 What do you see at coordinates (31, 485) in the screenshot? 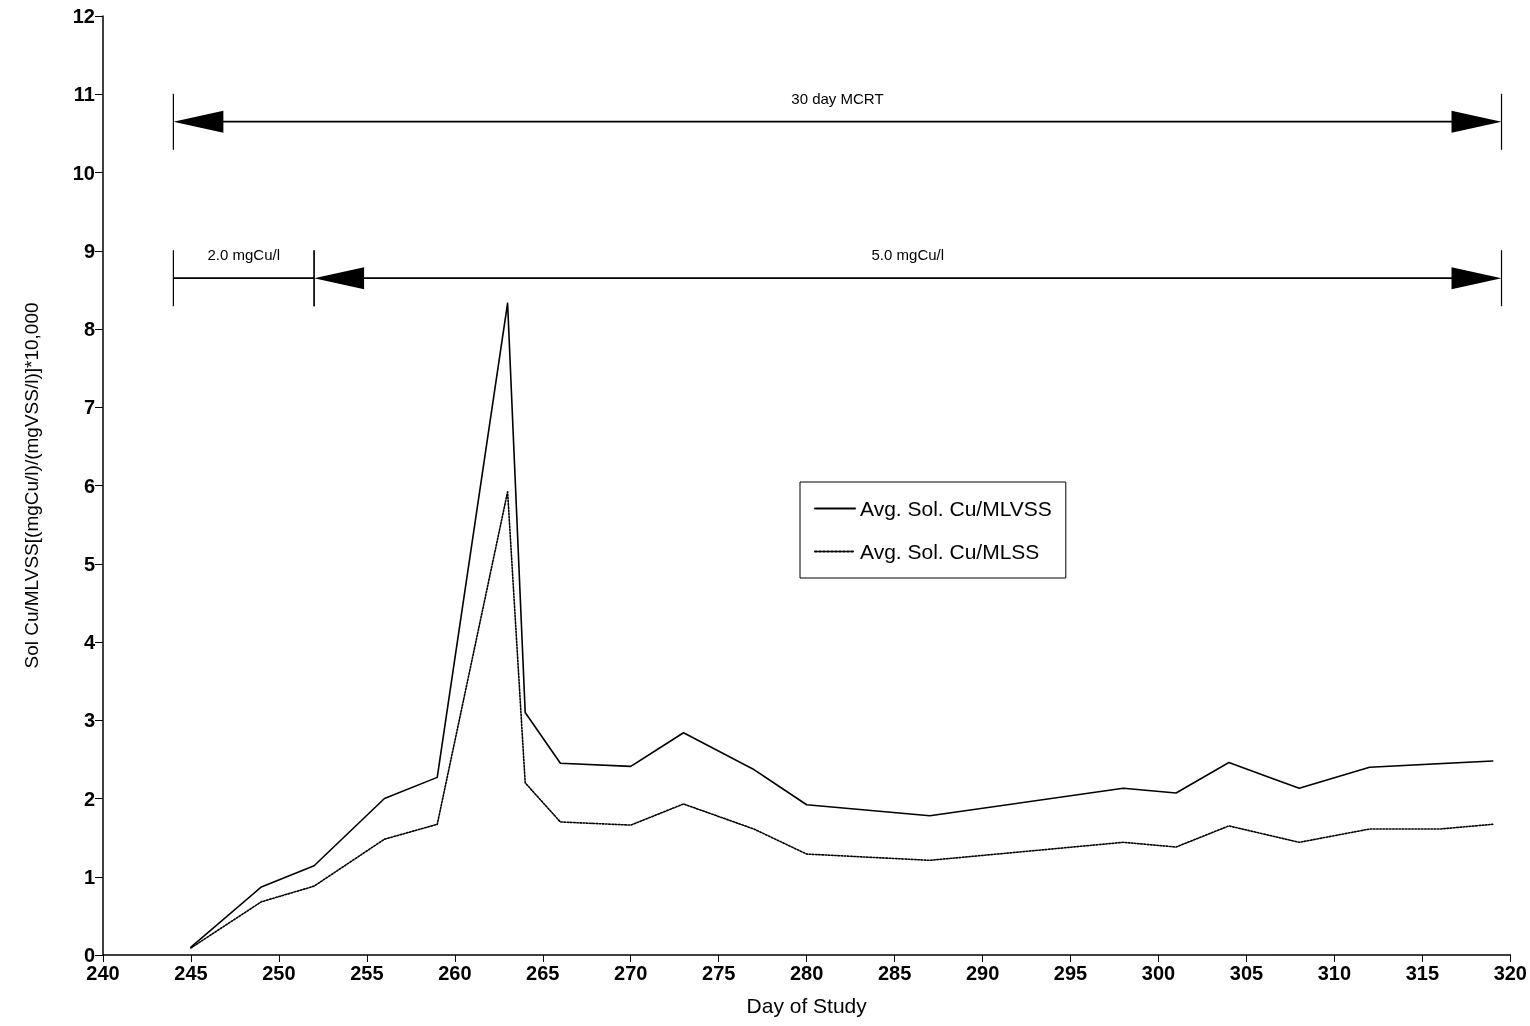
I see `y-axis-title: Sol Cu/MLVSS[(mgCu/l)/(mgVSS/l)]*10,000` at bounding box center [31, 485].